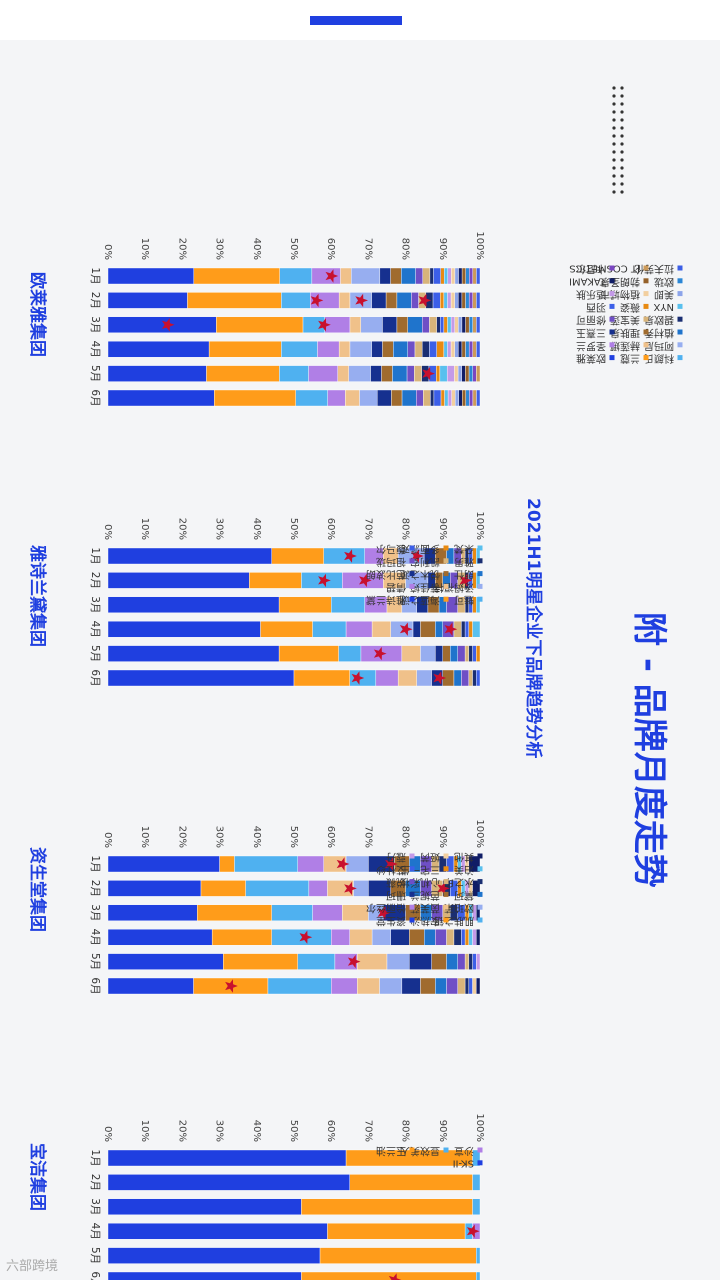 Image resolution: width=720 pixels, height=1280 pixels. Describe the element at coordinates (95, 604) in the screenshot. I see `chart-2-category-label: 3月` at that location.